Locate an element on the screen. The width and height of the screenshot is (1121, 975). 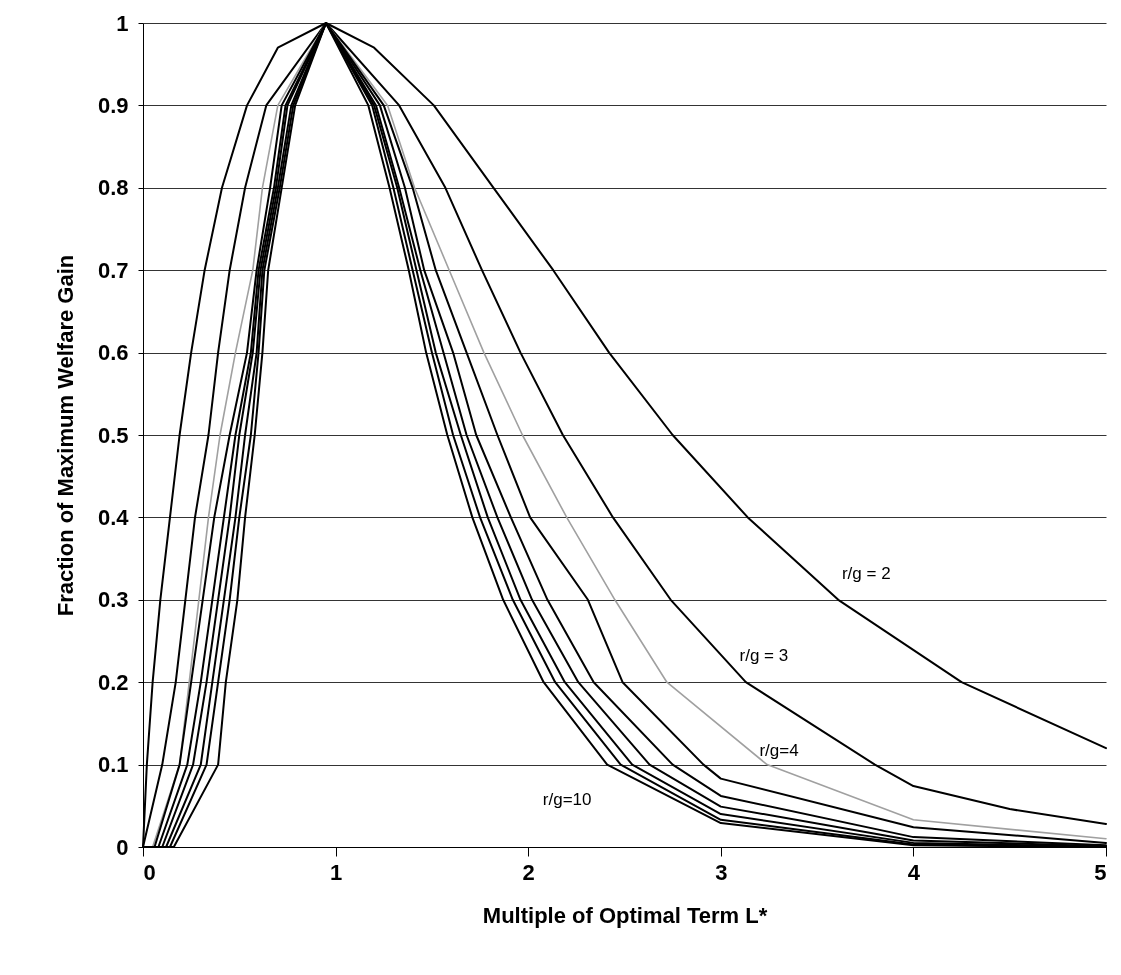
series-label: r/g=10 is located at coordinates (567, 799).